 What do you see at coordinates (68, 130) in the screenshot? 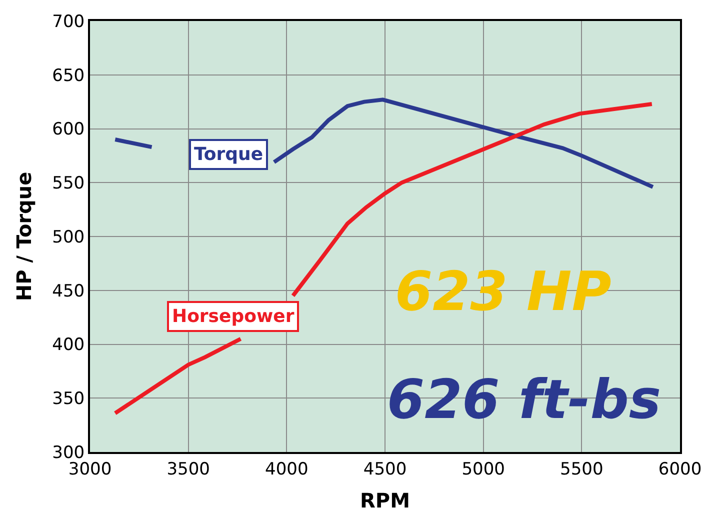
I see `y-tick-label: 600` at bounding box center [68, 130].